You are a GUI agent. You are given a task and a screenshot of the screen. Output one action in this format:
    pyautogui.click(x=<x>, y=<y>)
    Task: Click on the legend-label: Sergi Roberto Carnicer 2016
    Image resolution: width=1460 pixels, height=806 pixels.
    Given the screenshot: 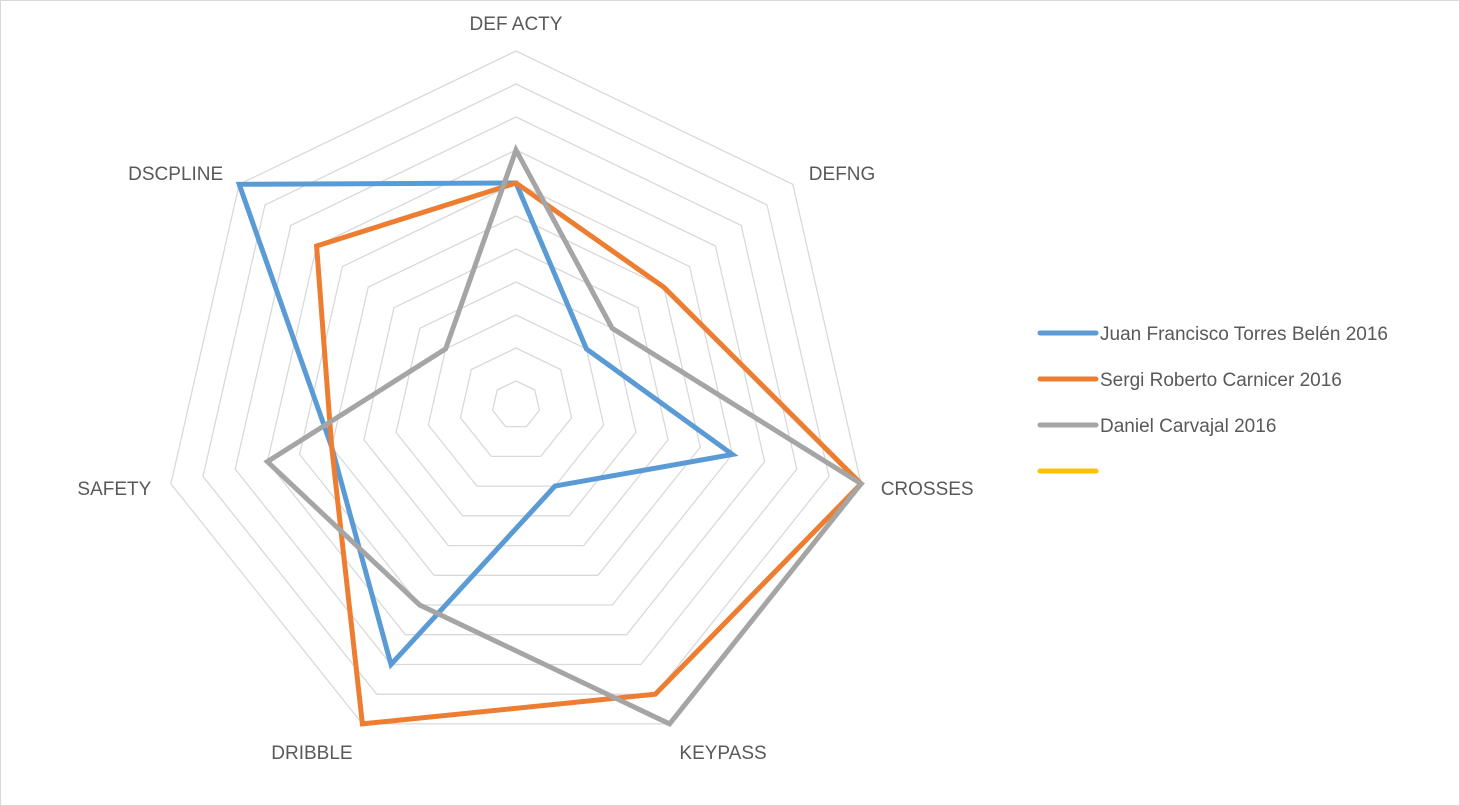 What is the action you would take?
    pyautogui.click(x=1221, y=380)
    